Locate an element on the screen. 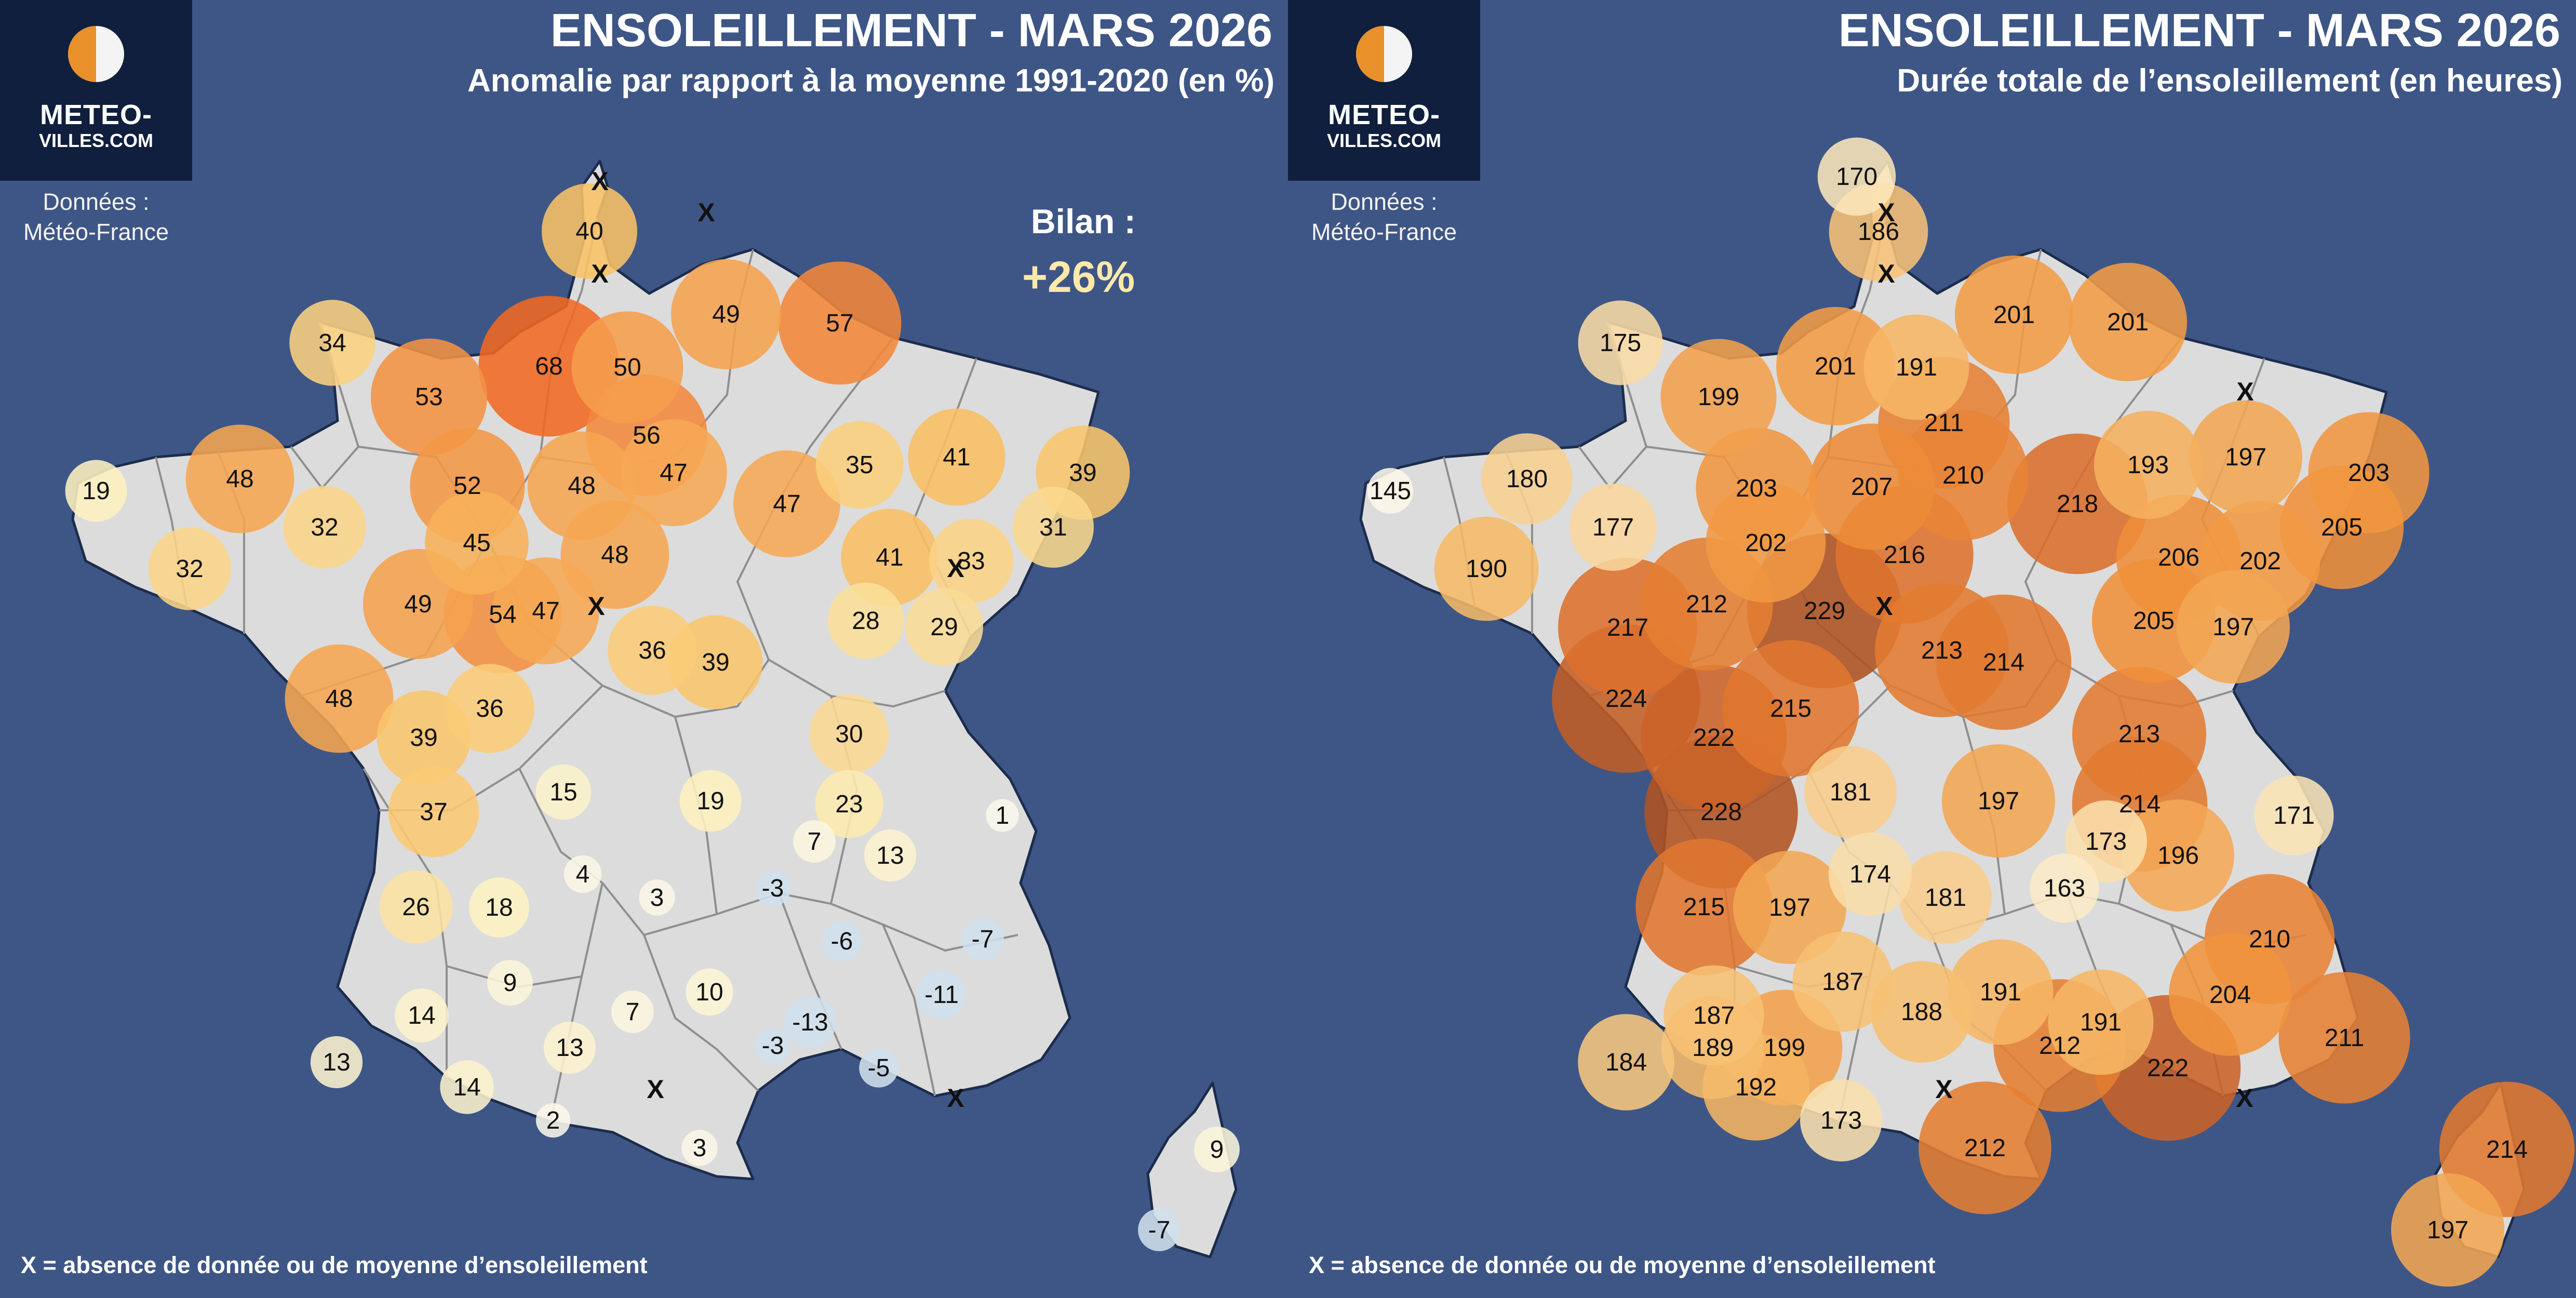 The width and height of the screenshot is (2576, 1298). logo-box-right: METEO- VILLES.COM is located at coordinates (1384, 90).